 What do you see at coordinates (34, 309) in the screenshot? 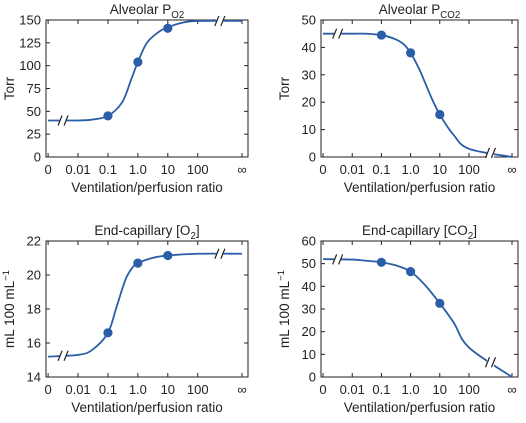
I see `y-tick-label: 18` at bounding box center [34, 309].